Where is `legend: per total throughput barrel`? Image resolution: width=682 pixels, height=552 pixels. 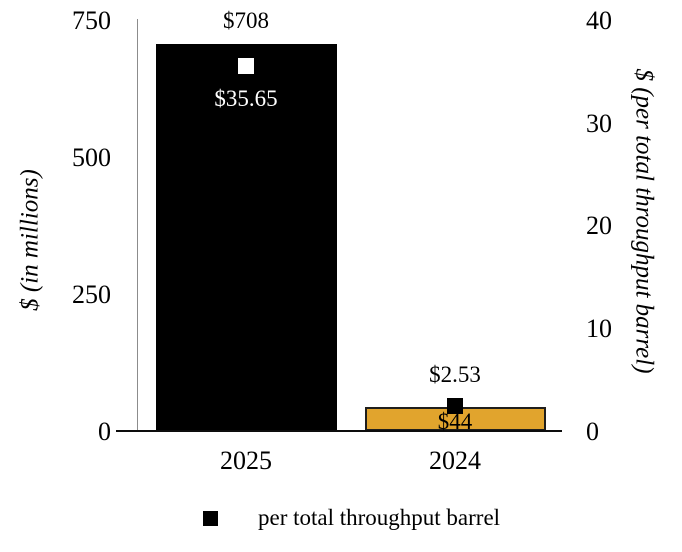
legend: per total throughput barrel is located at coordinates (351, 518).